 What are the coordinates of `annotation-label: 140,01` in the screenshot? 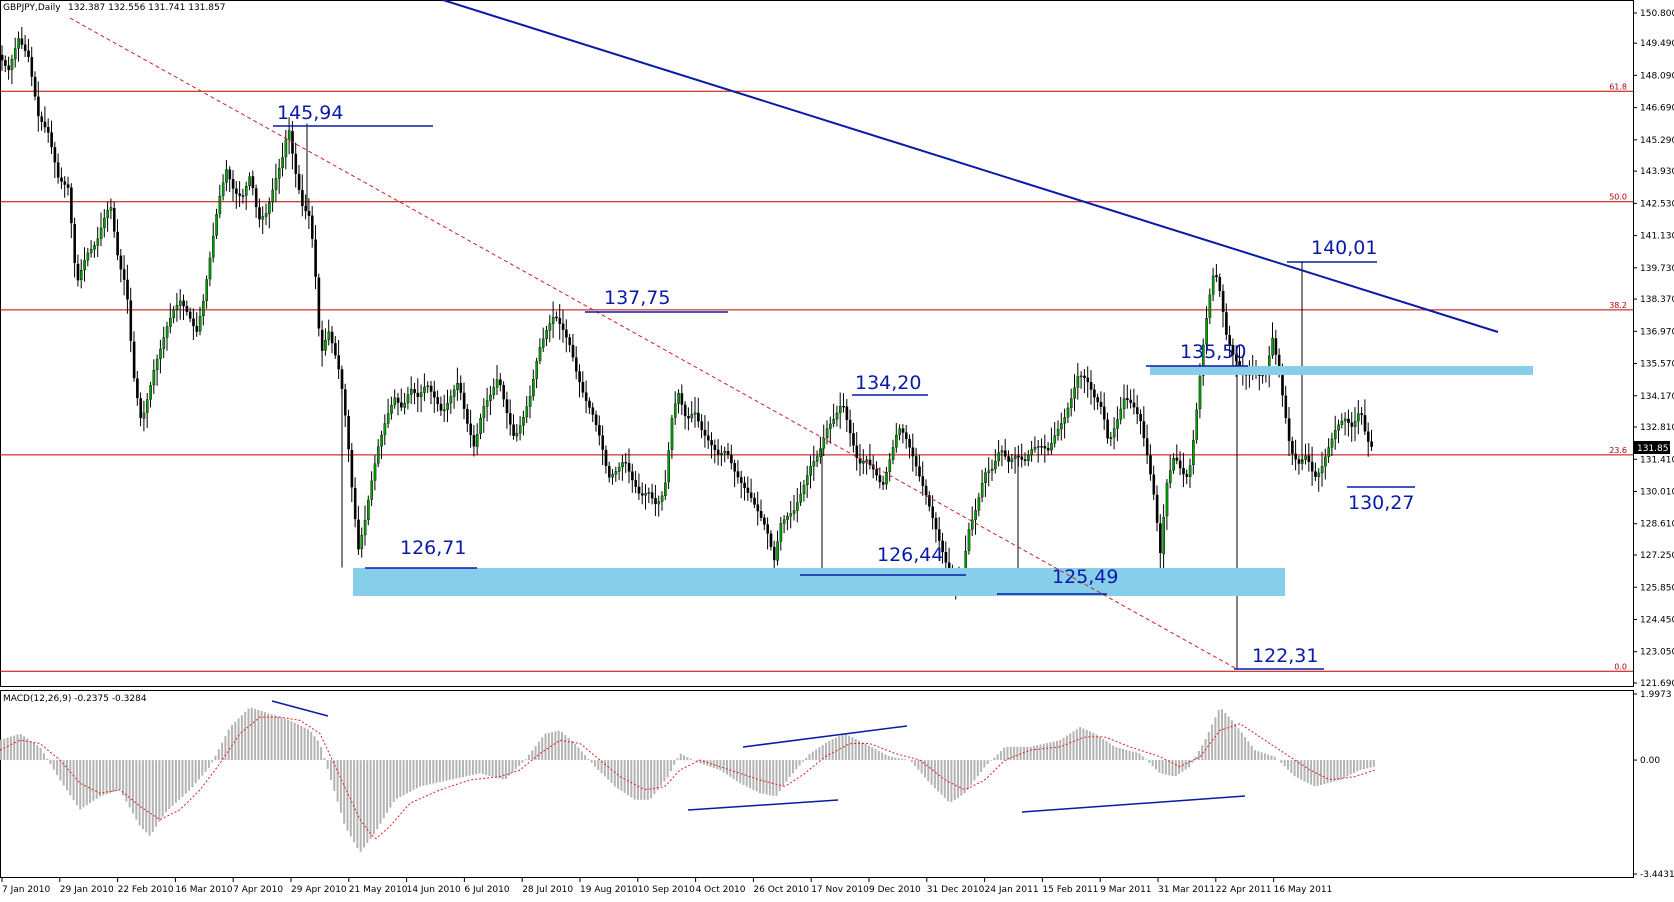 It's located at (1344, 248).